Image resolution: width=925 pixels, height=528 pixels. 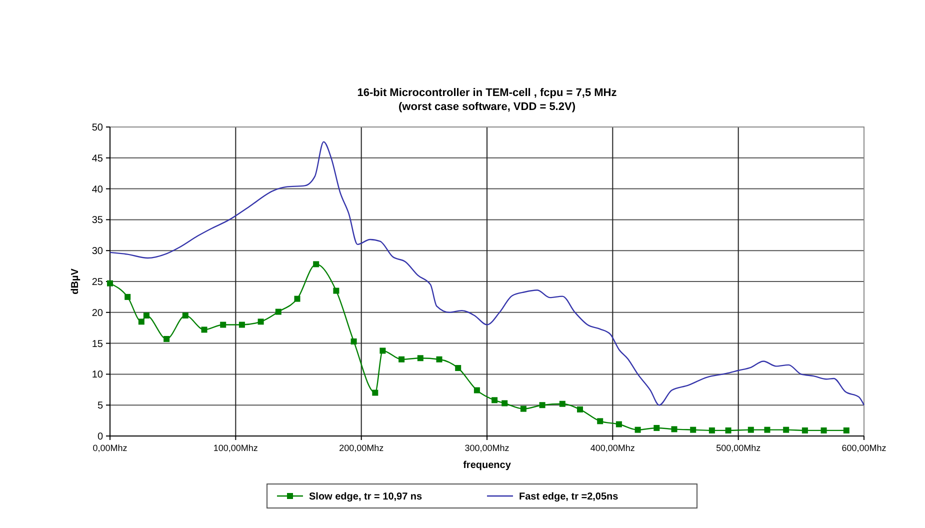 What do you see at coordinates (739, 448) in the screenshot?
I see `x-tick-label: 500,00Mhz` at bounding box center [739, 448].